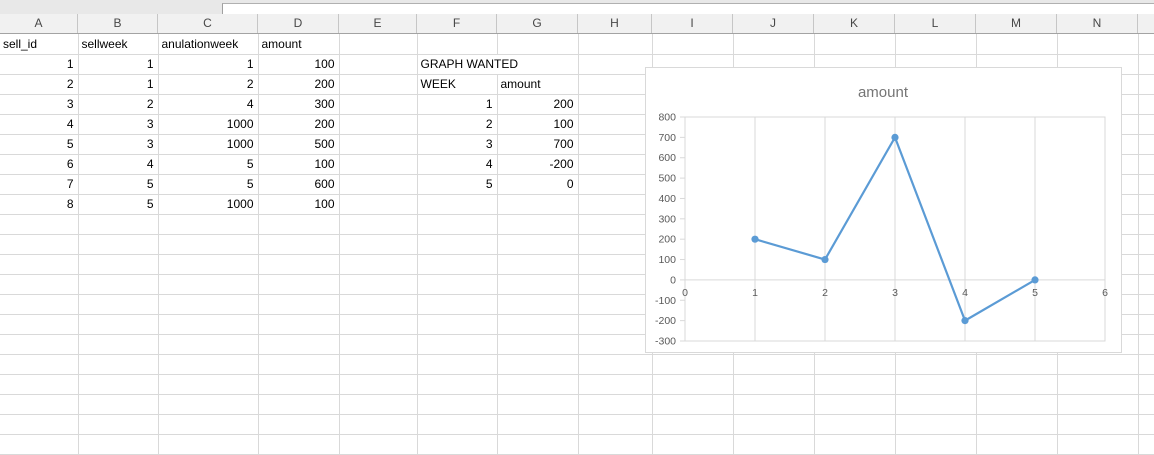  What do you see at coordinates (208, 444) in the screenshot?
I see `cell-C21` at bounding box center [208, 444].